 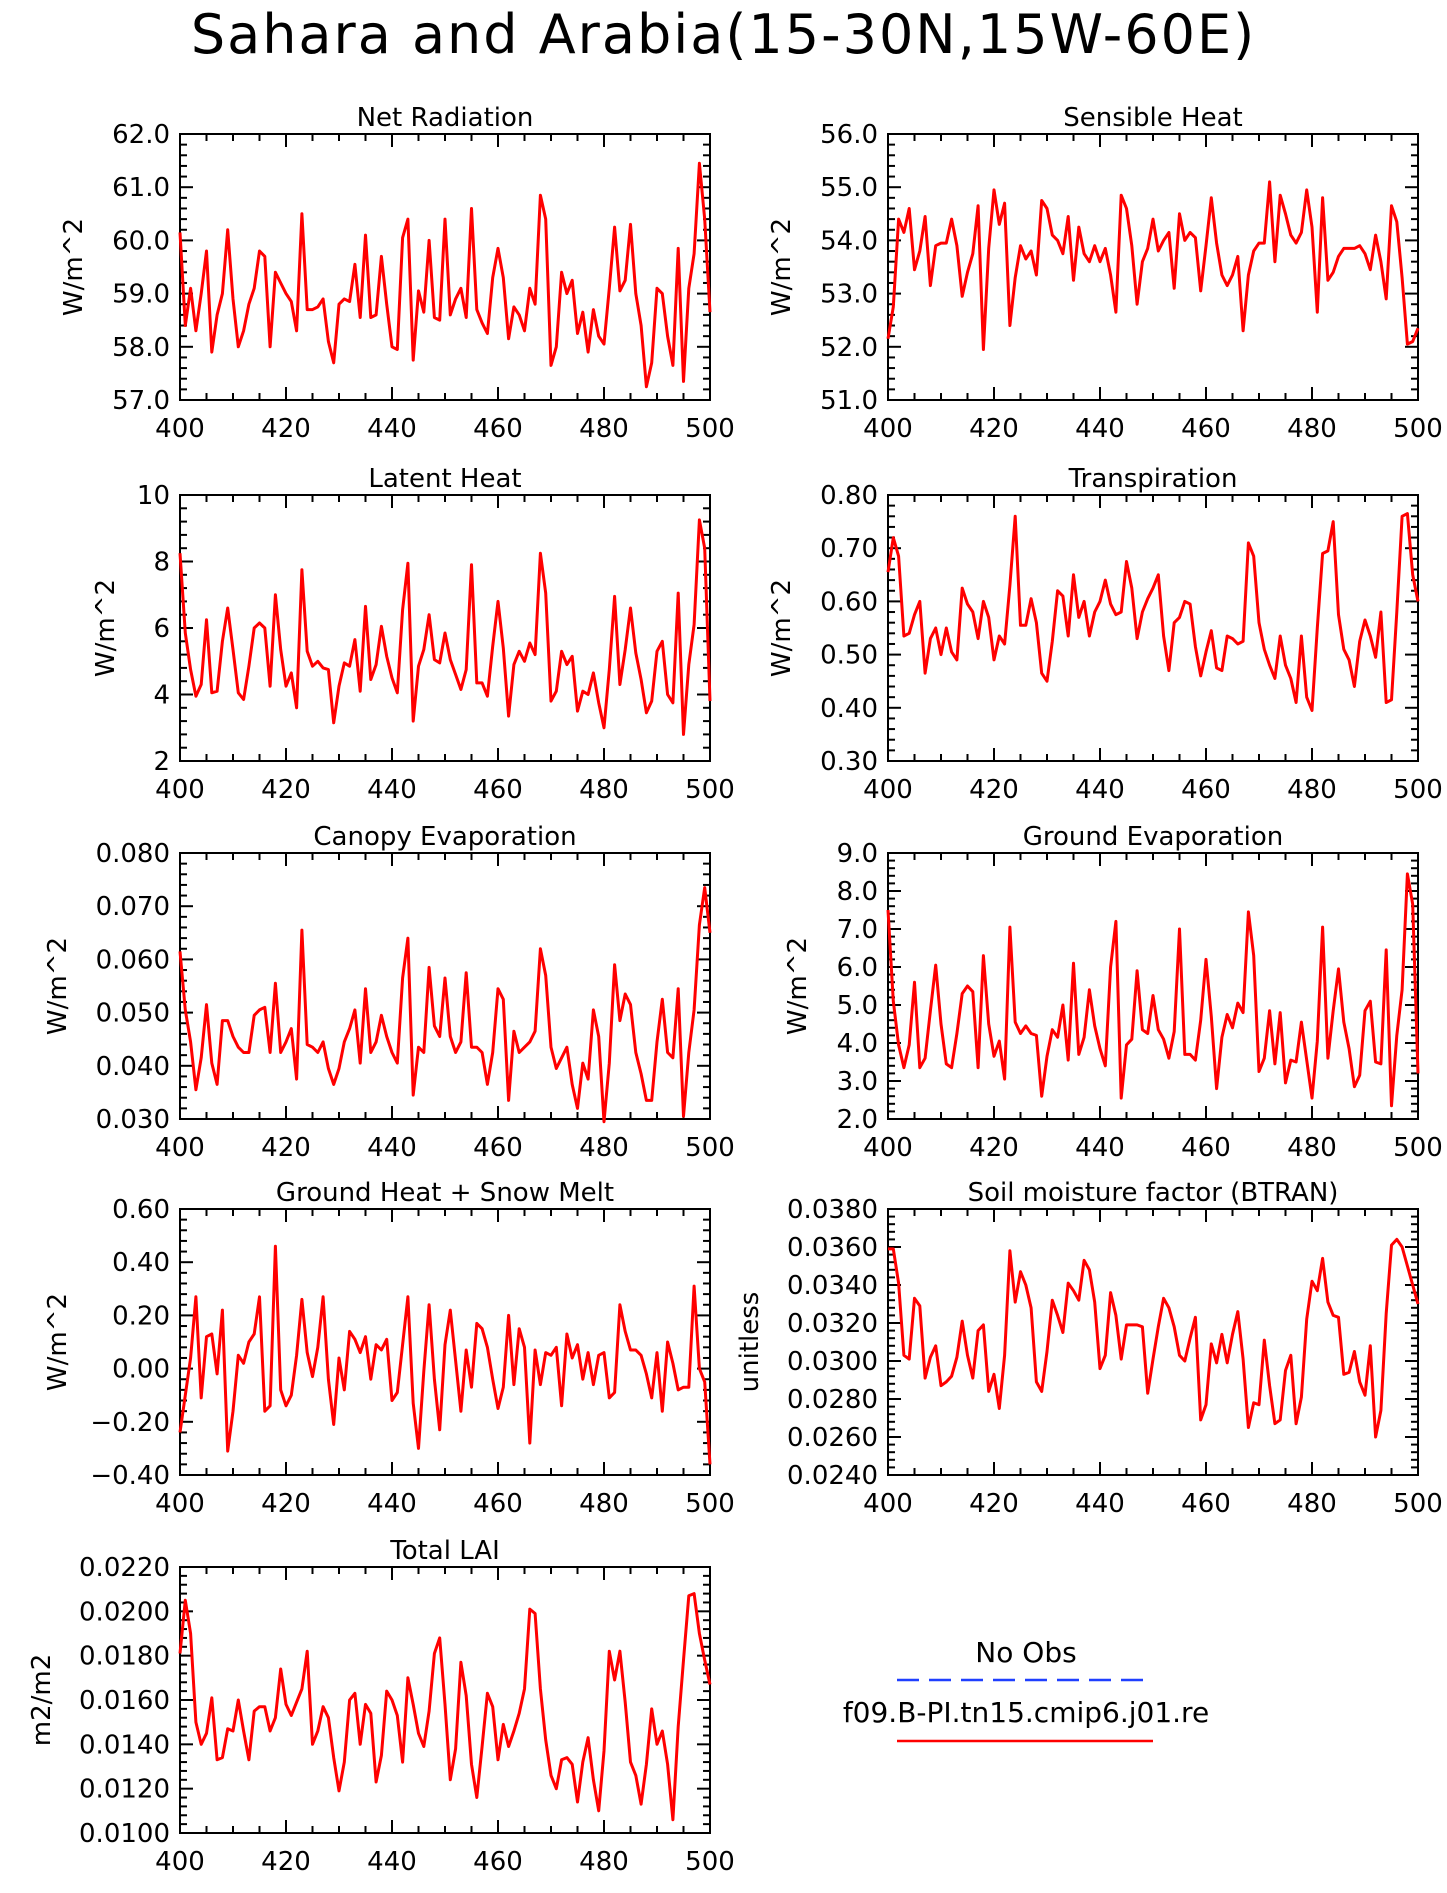 What do you see at coordinates (161, 629) in the screenshot?
I see `y-tick-label: 6` at bounding box center [161, 629].